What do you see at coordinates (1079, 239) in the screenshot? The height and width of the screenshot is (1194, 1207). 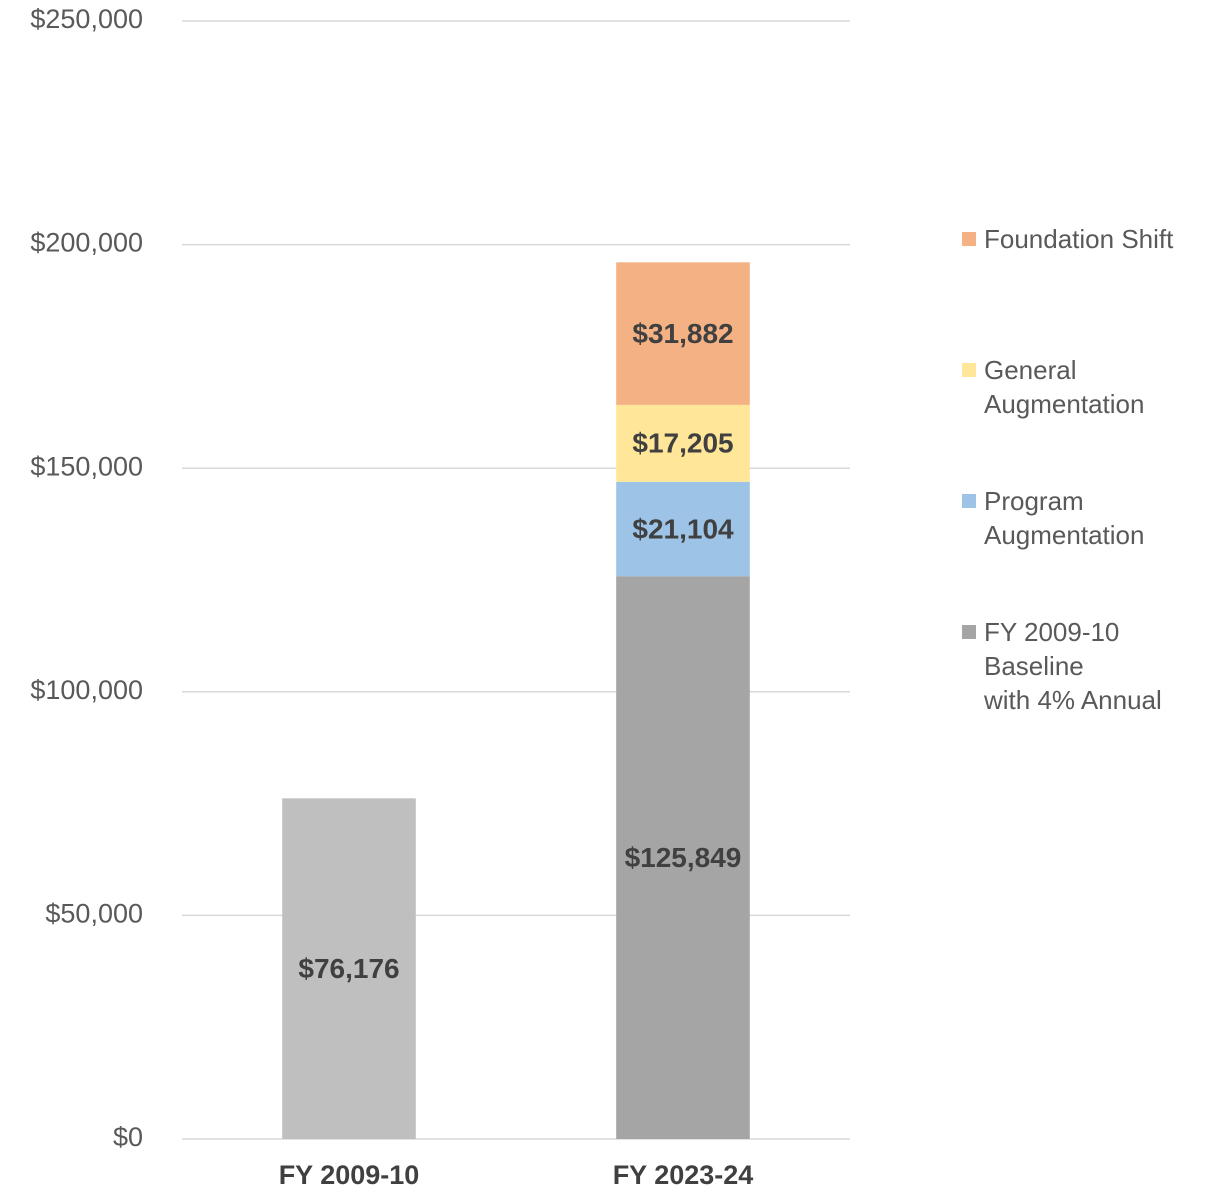 I see `legend-label: Foundation Shift` at bounding box center [1079, 239].